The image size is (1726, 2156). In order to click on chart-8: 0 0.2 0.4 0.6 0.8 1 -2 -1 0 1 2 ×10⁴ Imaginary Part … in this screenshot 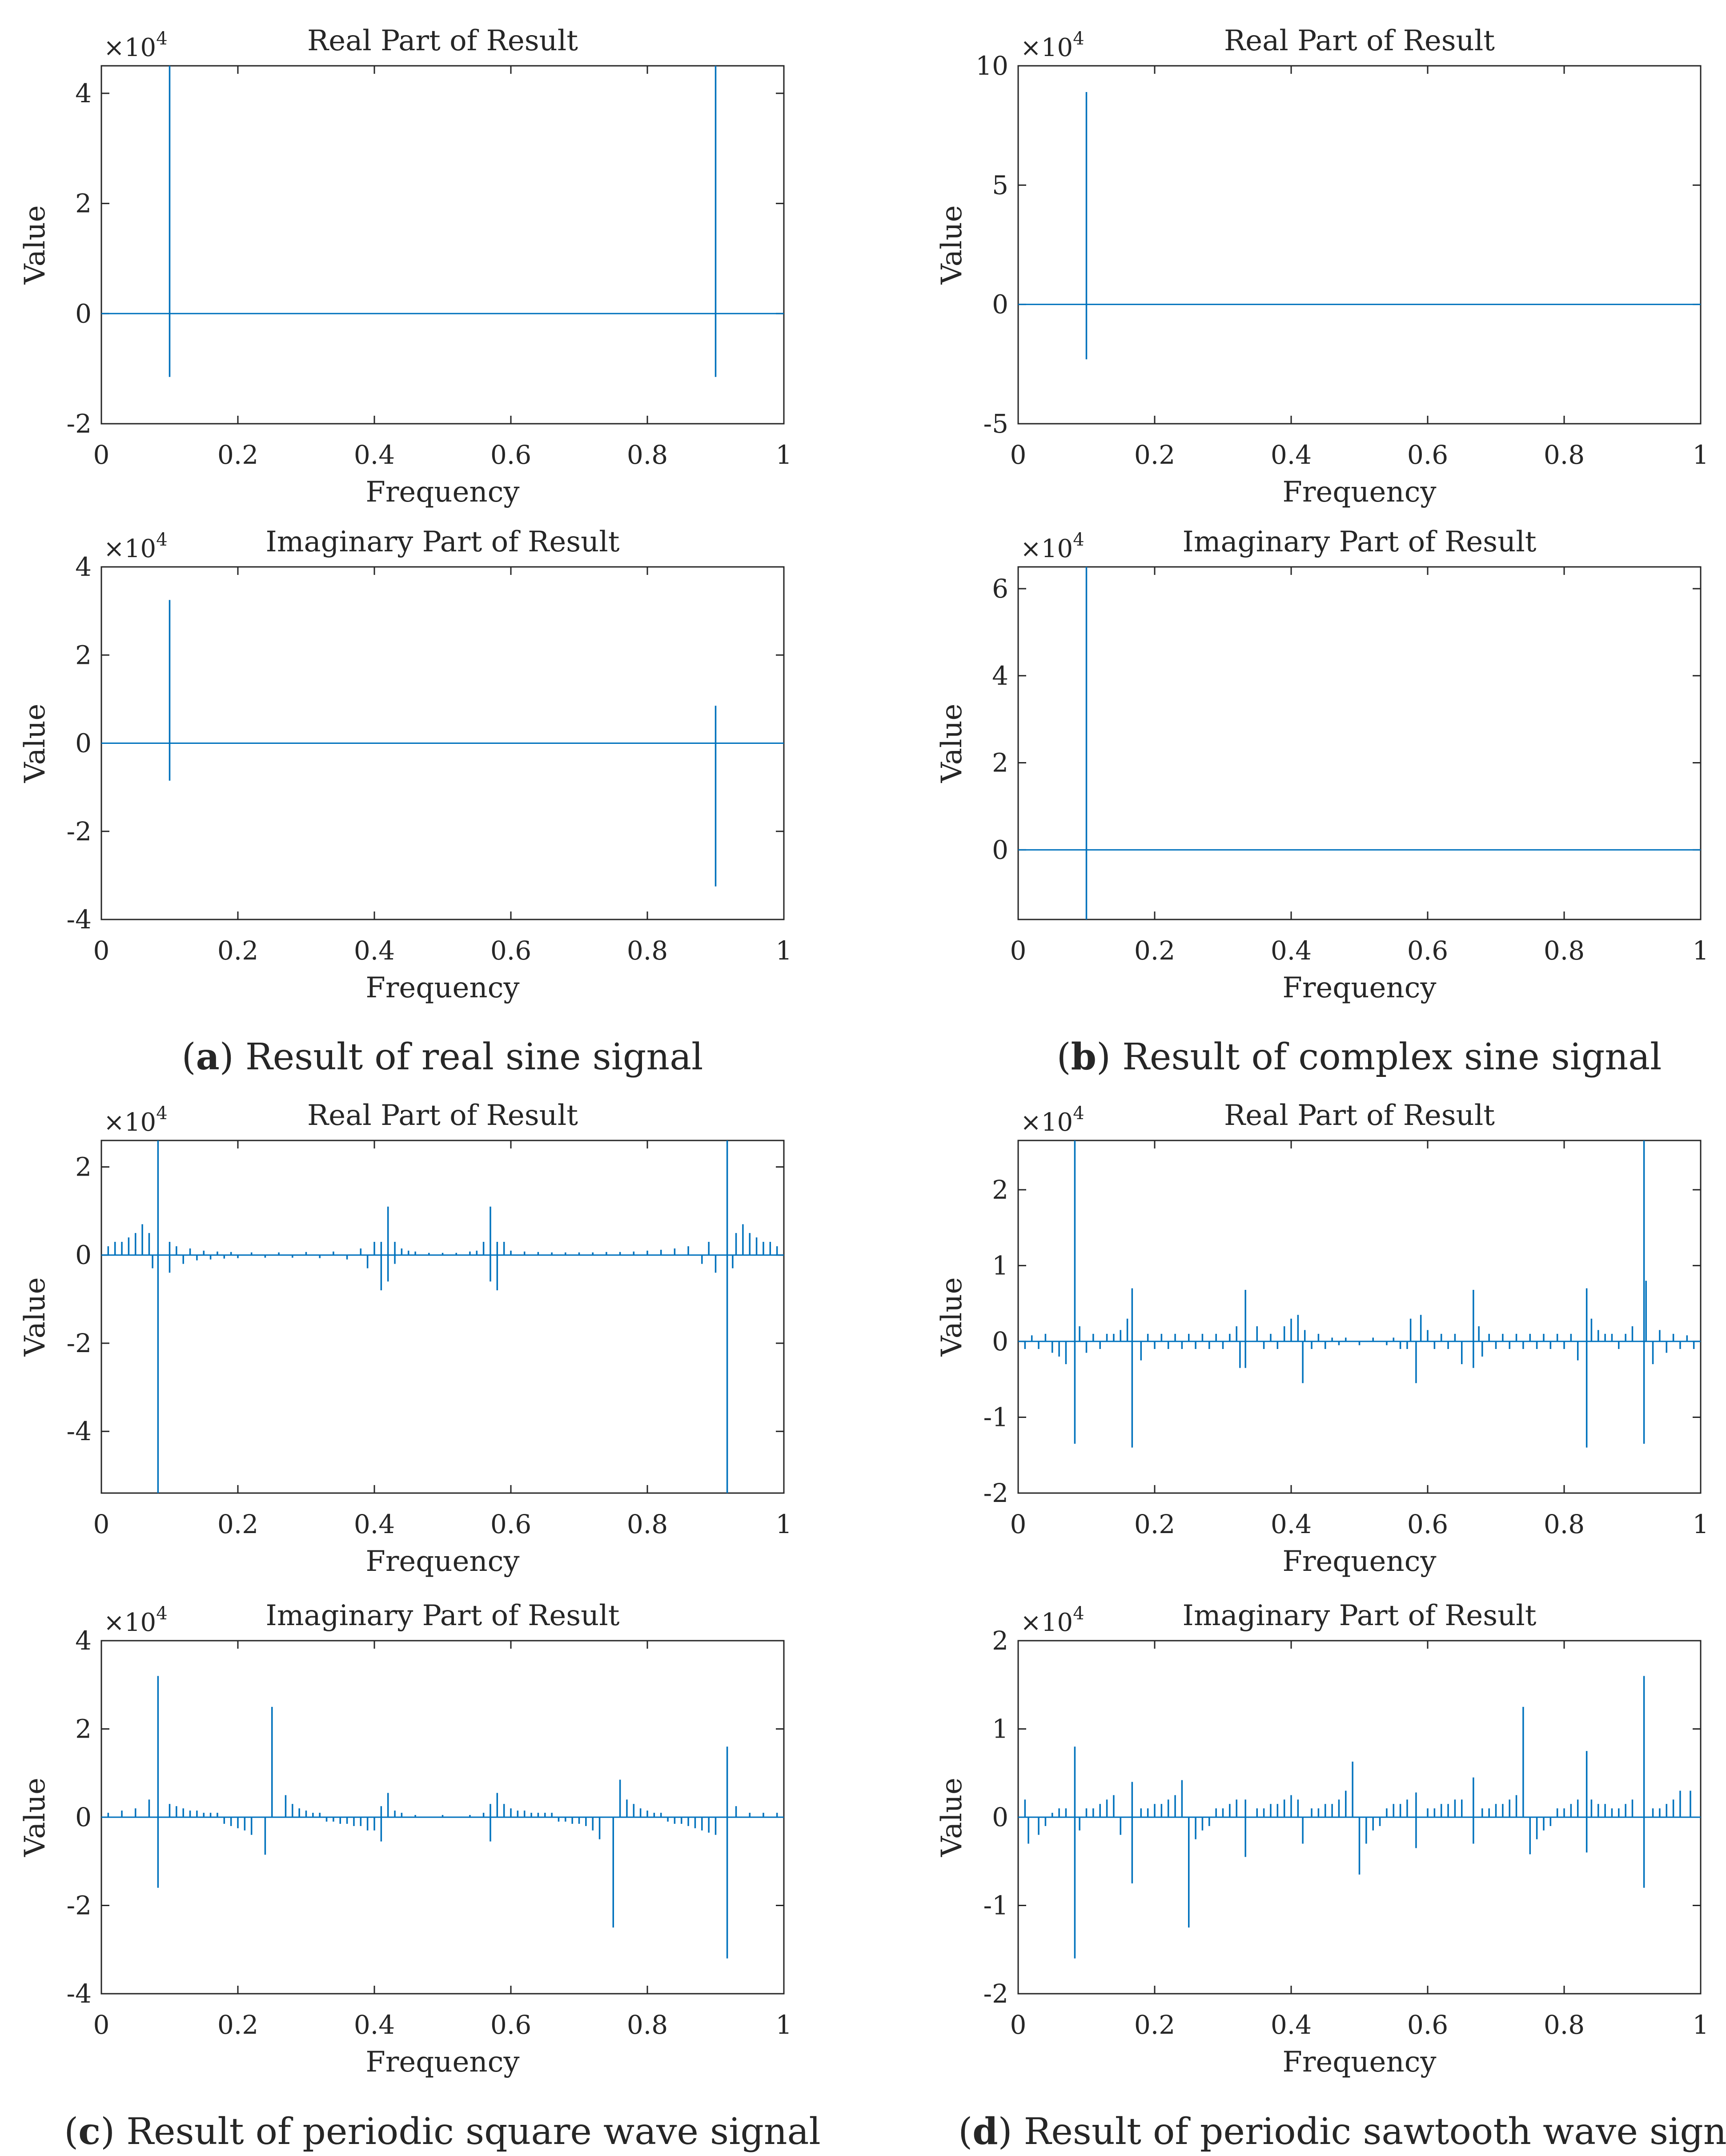, I will do `click(1322, 1839)`.